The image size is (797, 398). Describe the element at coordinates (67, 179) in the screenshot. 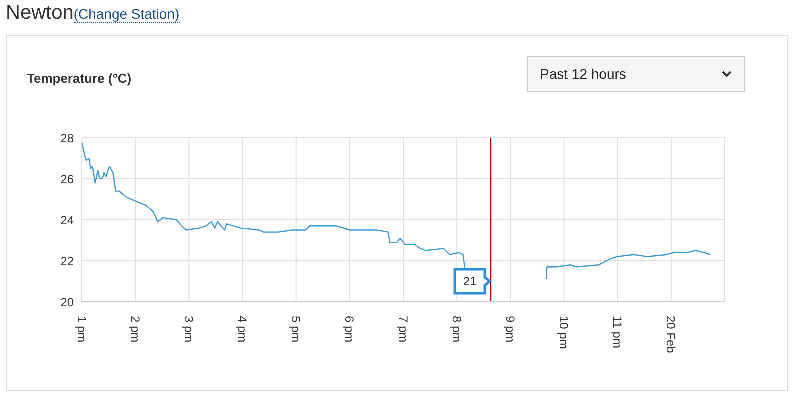

I see `y-tick-label: 26` at that location.